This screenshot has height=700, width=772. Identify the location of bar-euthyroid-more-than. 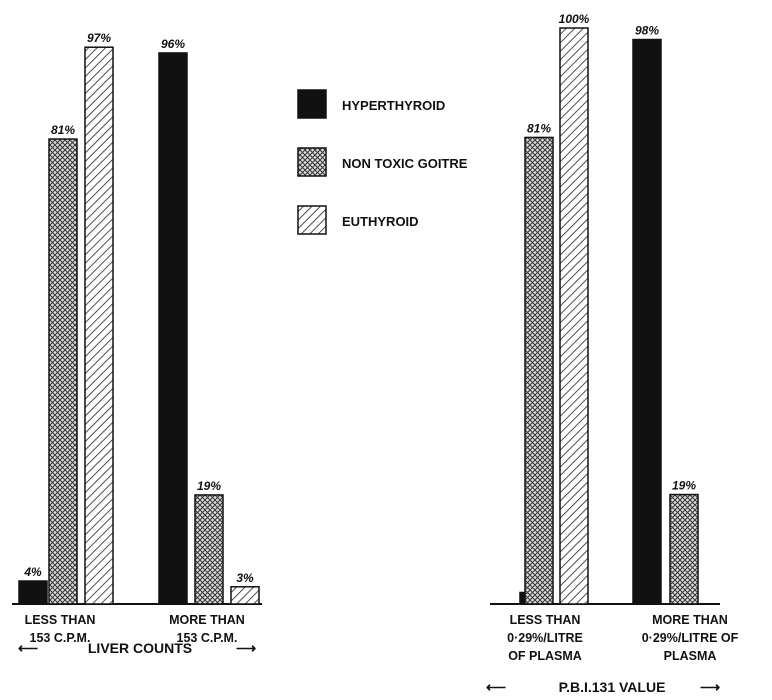
(245, 595).